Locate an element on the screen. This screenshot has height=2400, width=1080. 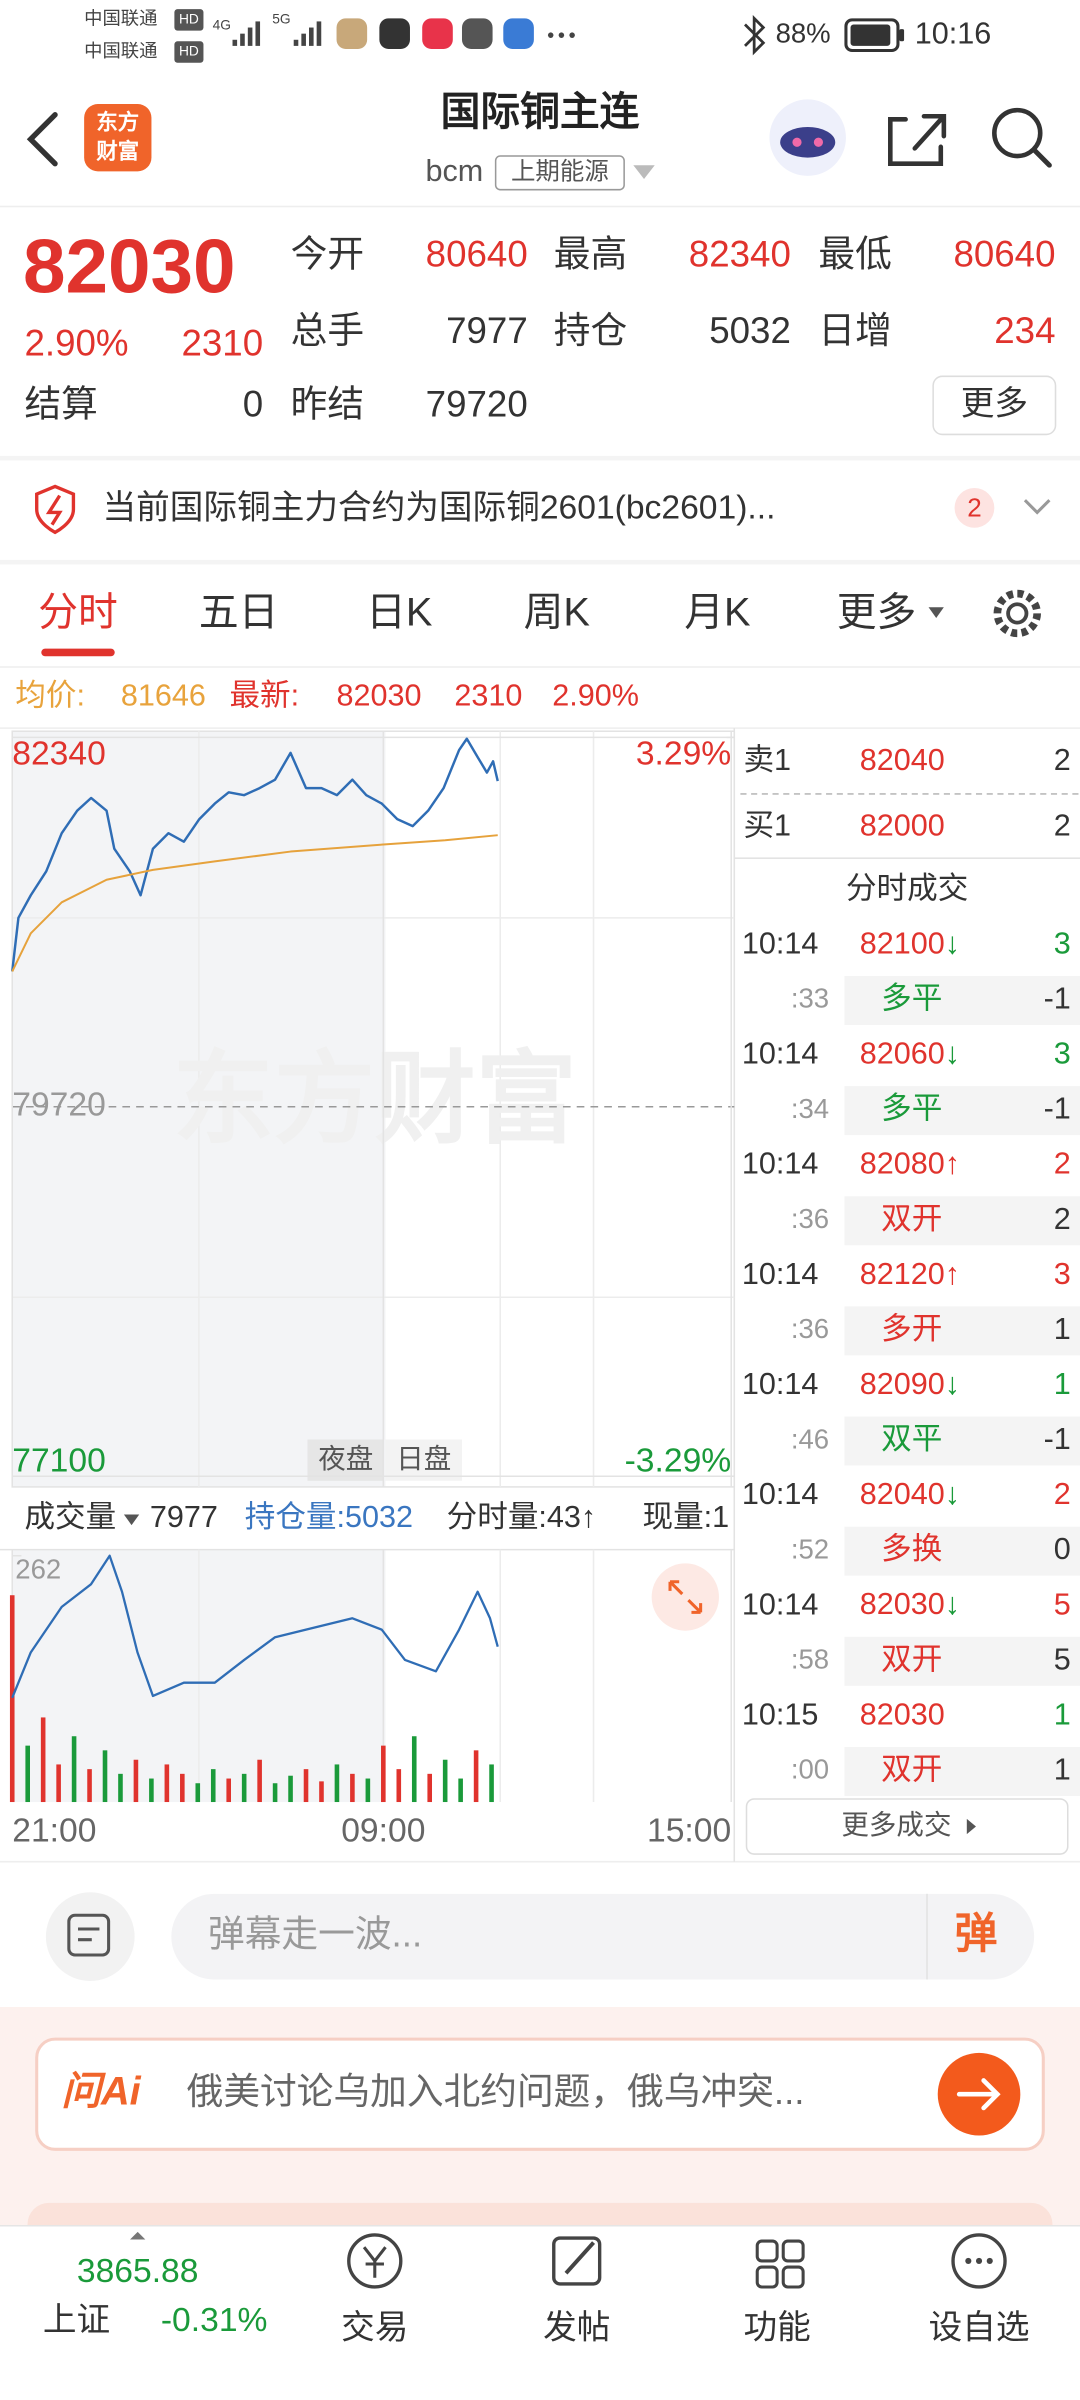
trade-second: :36 is located at coordinates (810, 1328).